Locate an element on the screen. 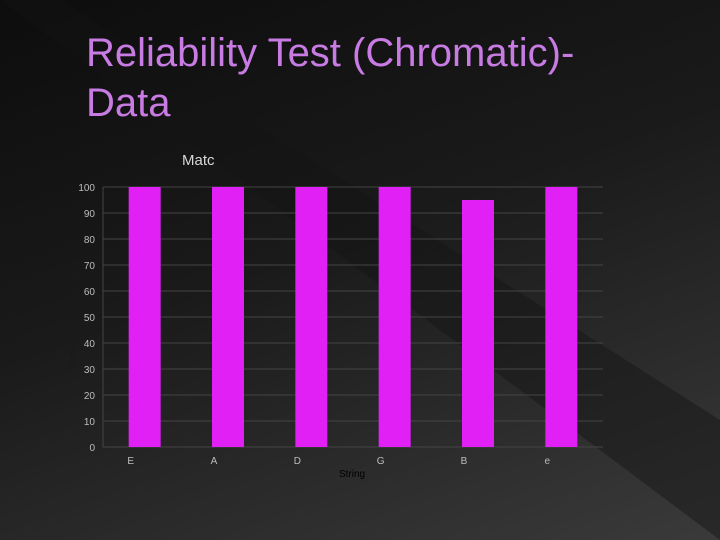  y-tick-label: 30 is located at coordinates (90, 370).